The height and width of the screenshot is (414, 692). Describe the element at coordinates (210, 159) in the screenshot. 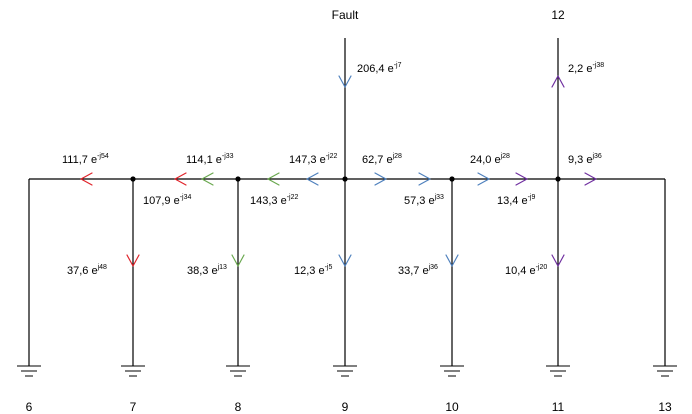

I see `current-label-7-8: 114,1 e-j33` at that location.